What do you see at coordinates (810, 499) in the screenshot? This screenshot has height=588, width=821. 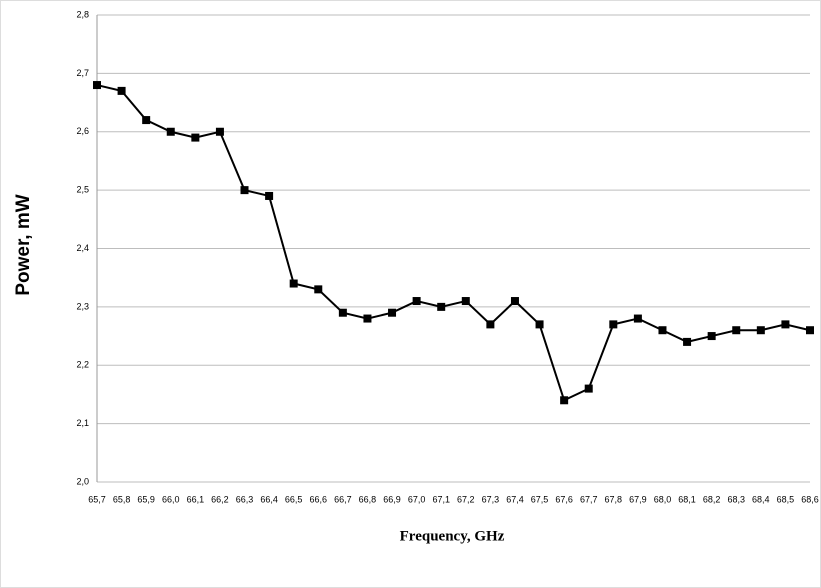 I see `x-tick-label: 68,6` at bounding box center [810, 499].